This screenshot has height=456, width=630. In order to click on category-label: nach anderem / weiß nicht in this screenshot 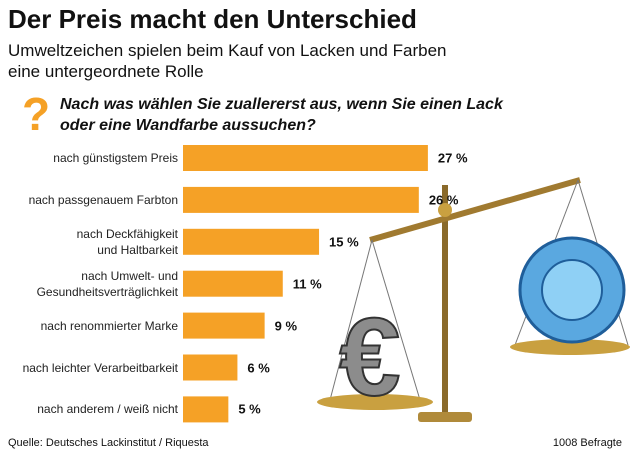, I will do `click(107, 409)`.